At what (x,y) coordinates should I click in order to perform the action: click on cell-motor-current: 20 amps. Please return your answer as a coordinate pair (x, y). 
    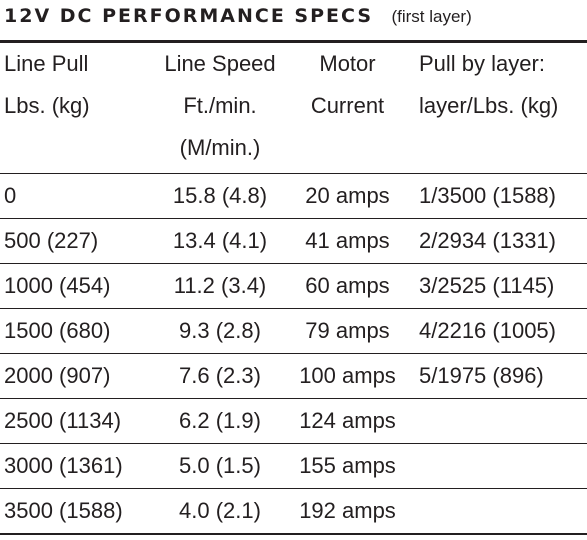
    Looking at the image, I should click on (347, 196).